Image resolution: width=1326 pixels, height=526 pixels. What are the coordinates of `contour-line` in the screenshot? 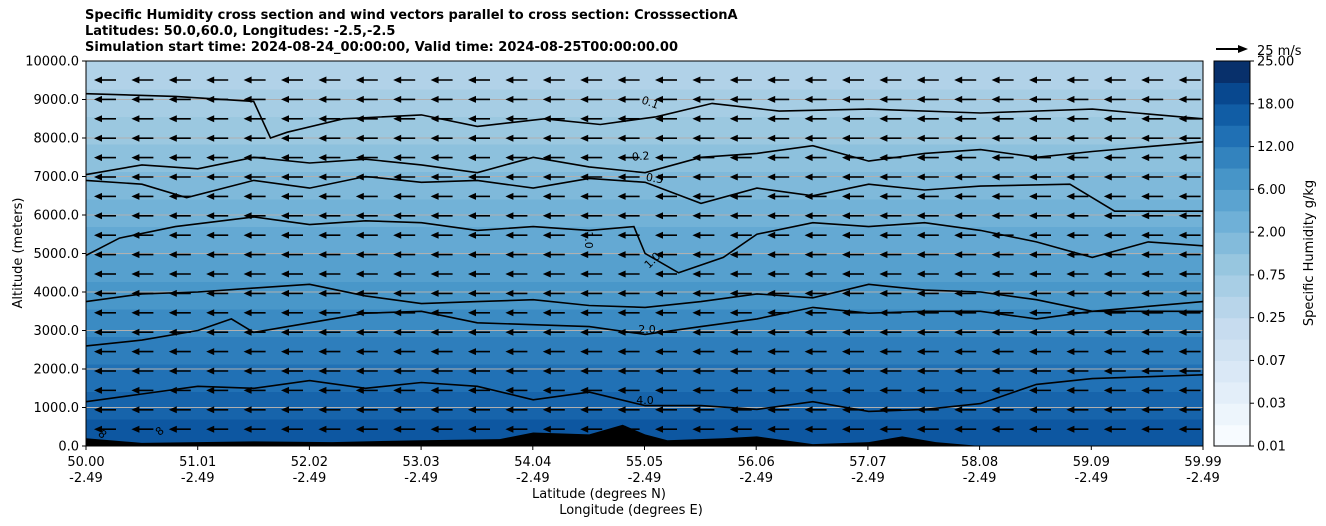 It's located at (644, 193).